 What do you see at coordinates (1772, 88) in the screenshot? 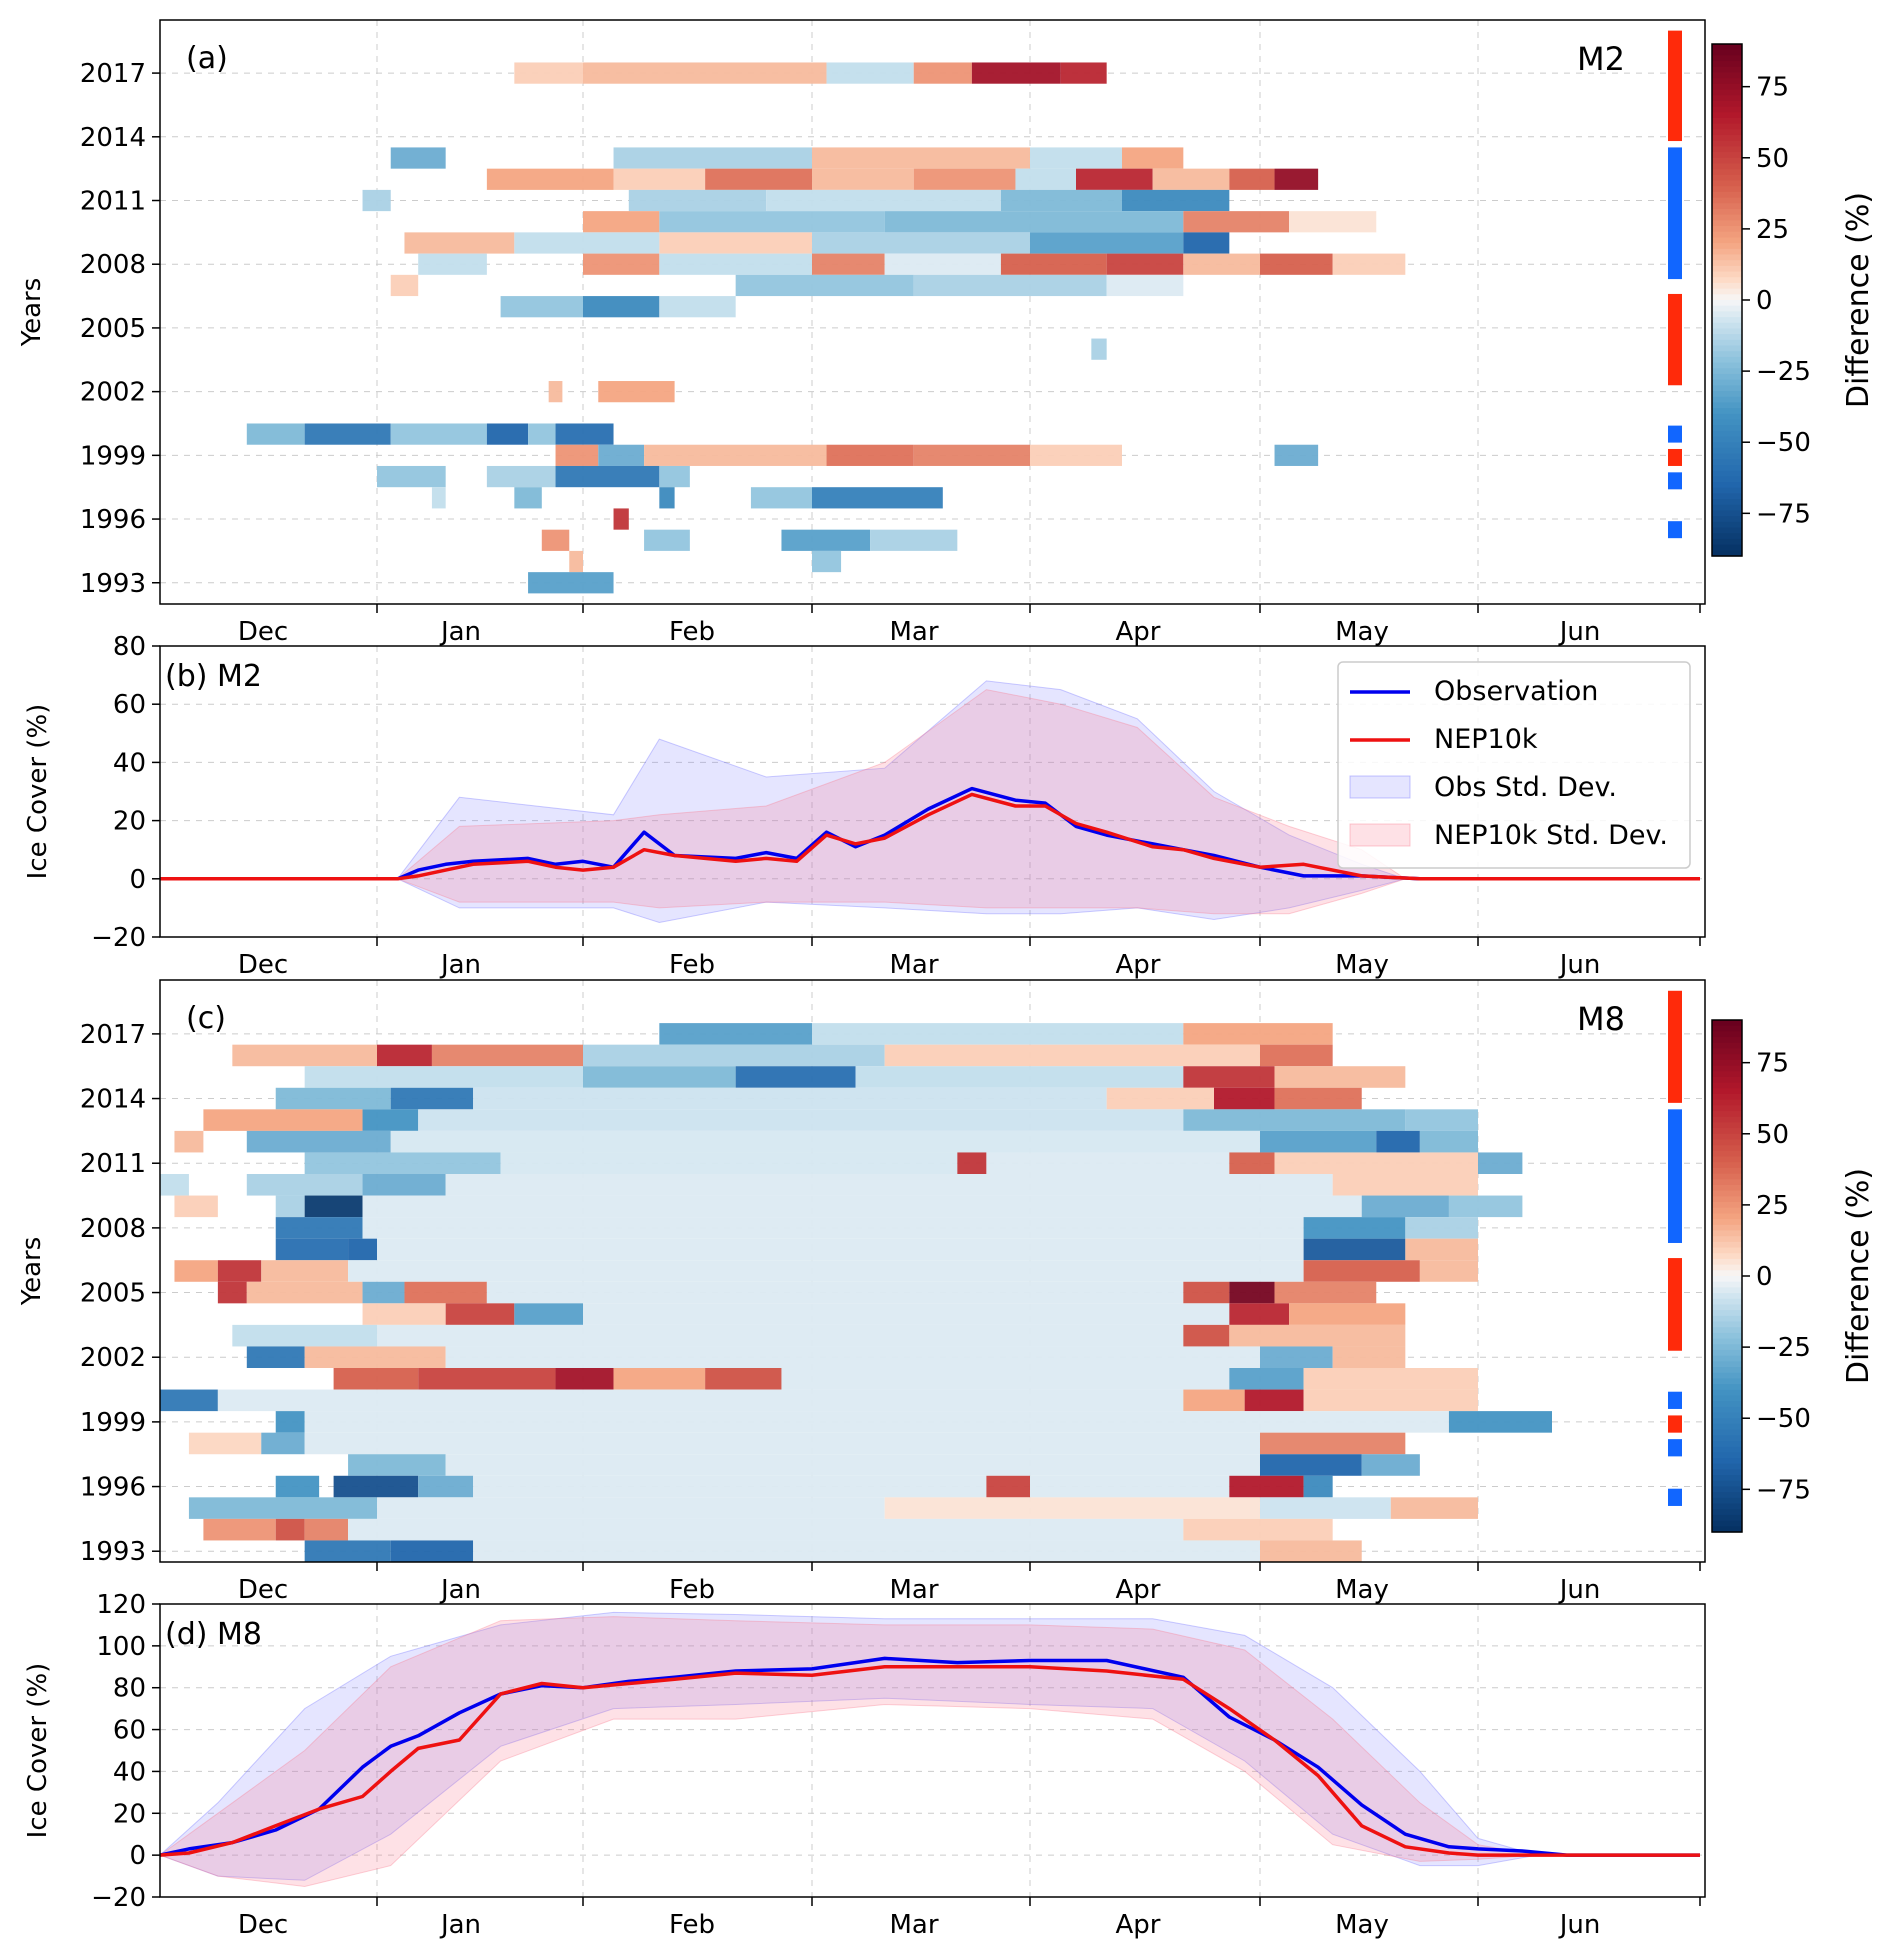
I see `colorbar-tick-label: 75` at bounding box center [1772, 88].